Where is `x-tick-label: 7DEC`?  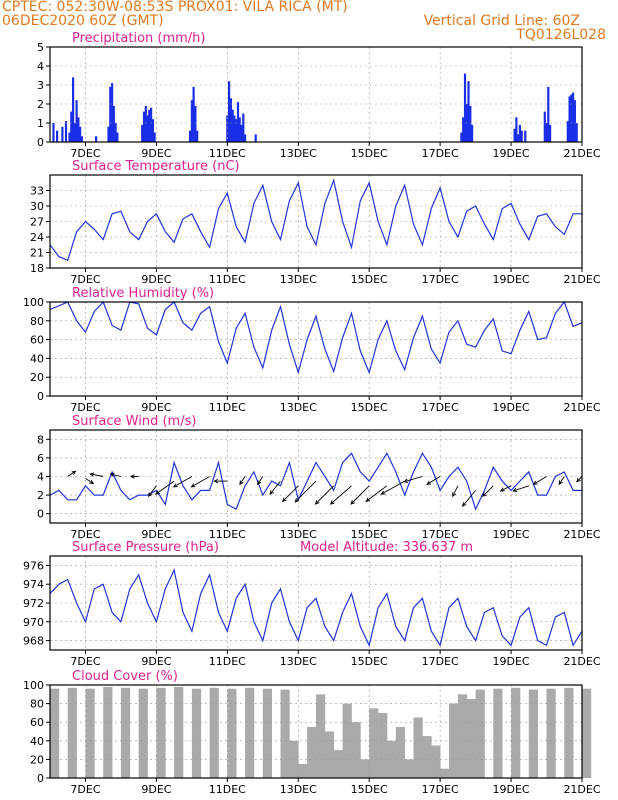 x-tick-label: 7DEC is located at coordinates (85, 789).